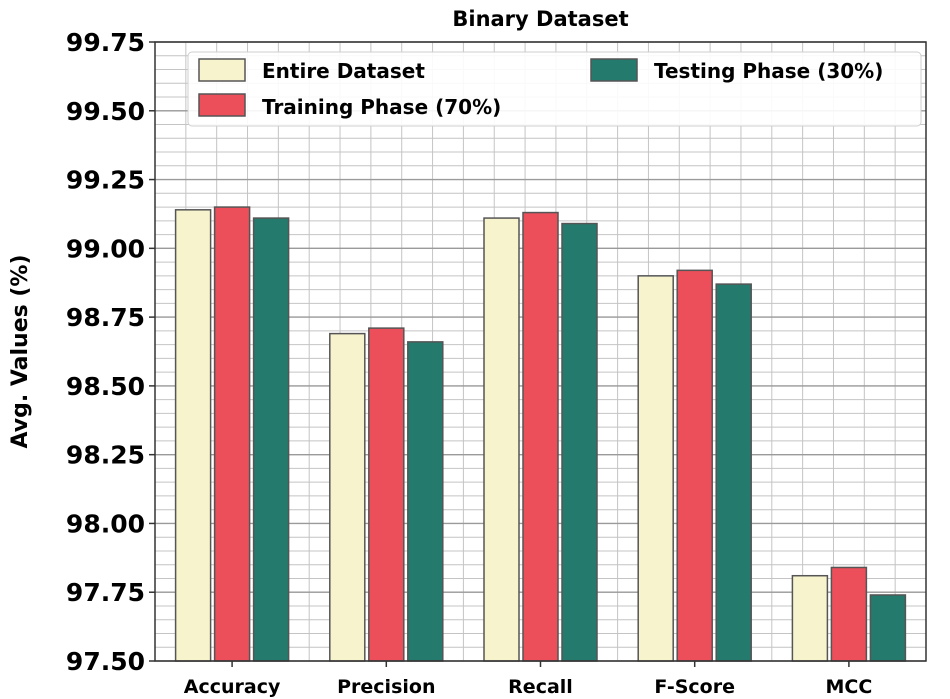  I want to click on y-axis-label: Avg. Values (%), so click(20, 351).